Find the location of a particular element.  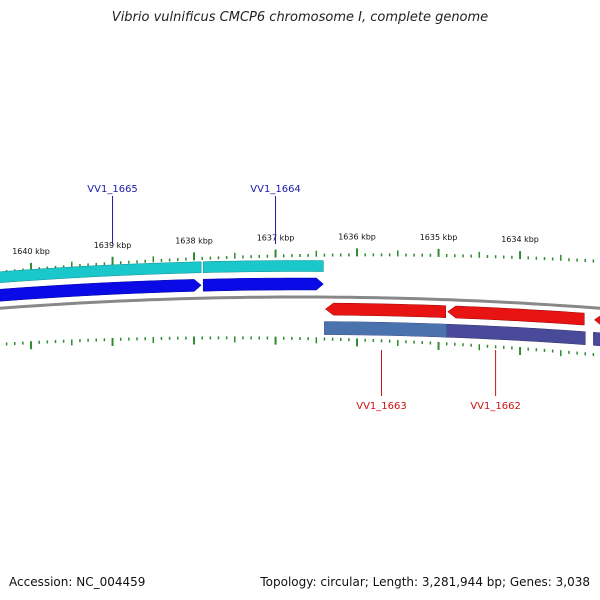

forward-gene-track is located at coordinates (162, 272).